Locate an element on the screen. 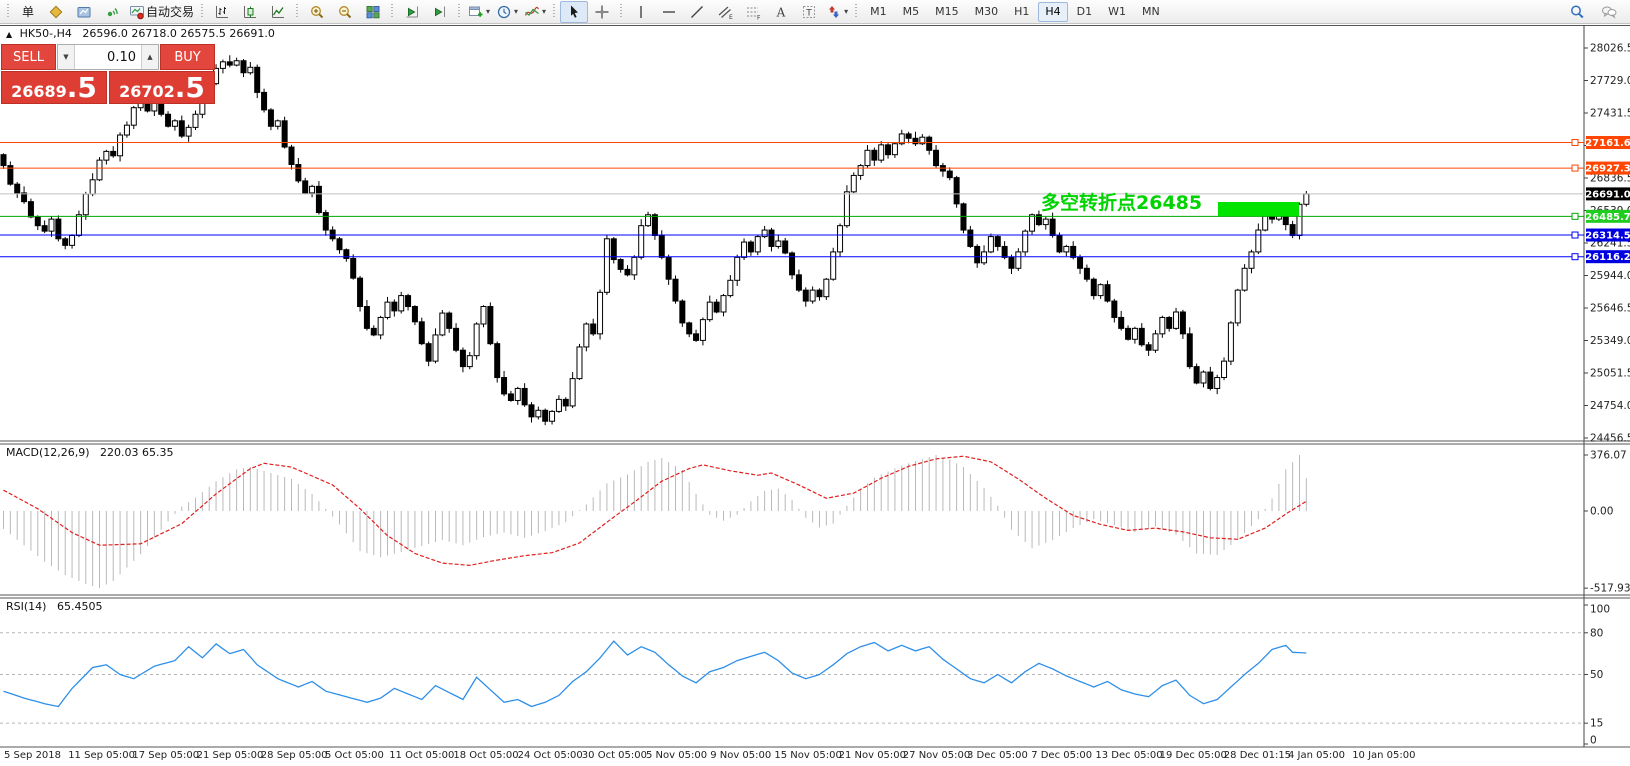  timeframe-m15-button: M15 is located at coordinates (947, 11).